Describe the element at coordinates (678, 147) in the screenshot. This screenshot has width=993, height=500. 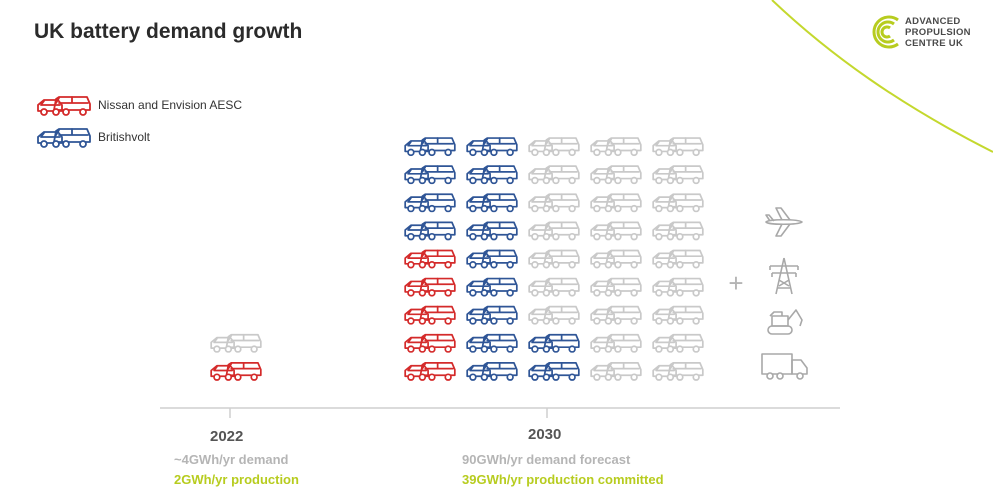
I see `car-mark-2030-col5-row9-grey` at that location.